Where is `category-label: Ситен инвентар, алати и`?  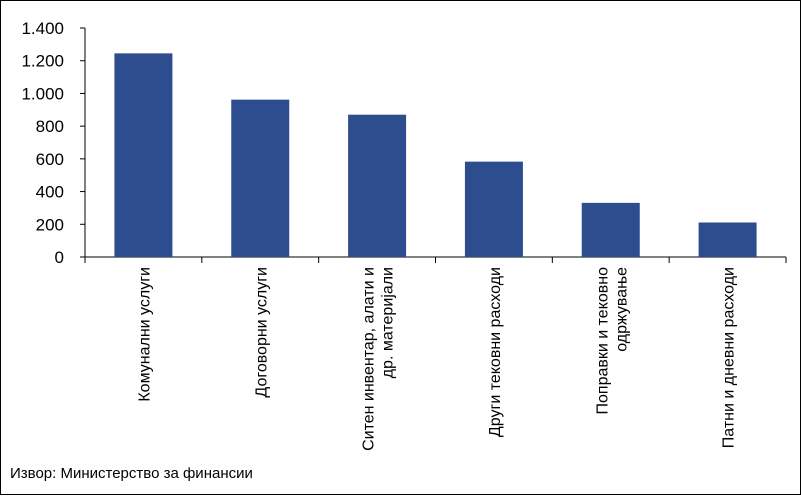
category-label: Ситен инвентар, алати и is located at coordinates (369, 359).